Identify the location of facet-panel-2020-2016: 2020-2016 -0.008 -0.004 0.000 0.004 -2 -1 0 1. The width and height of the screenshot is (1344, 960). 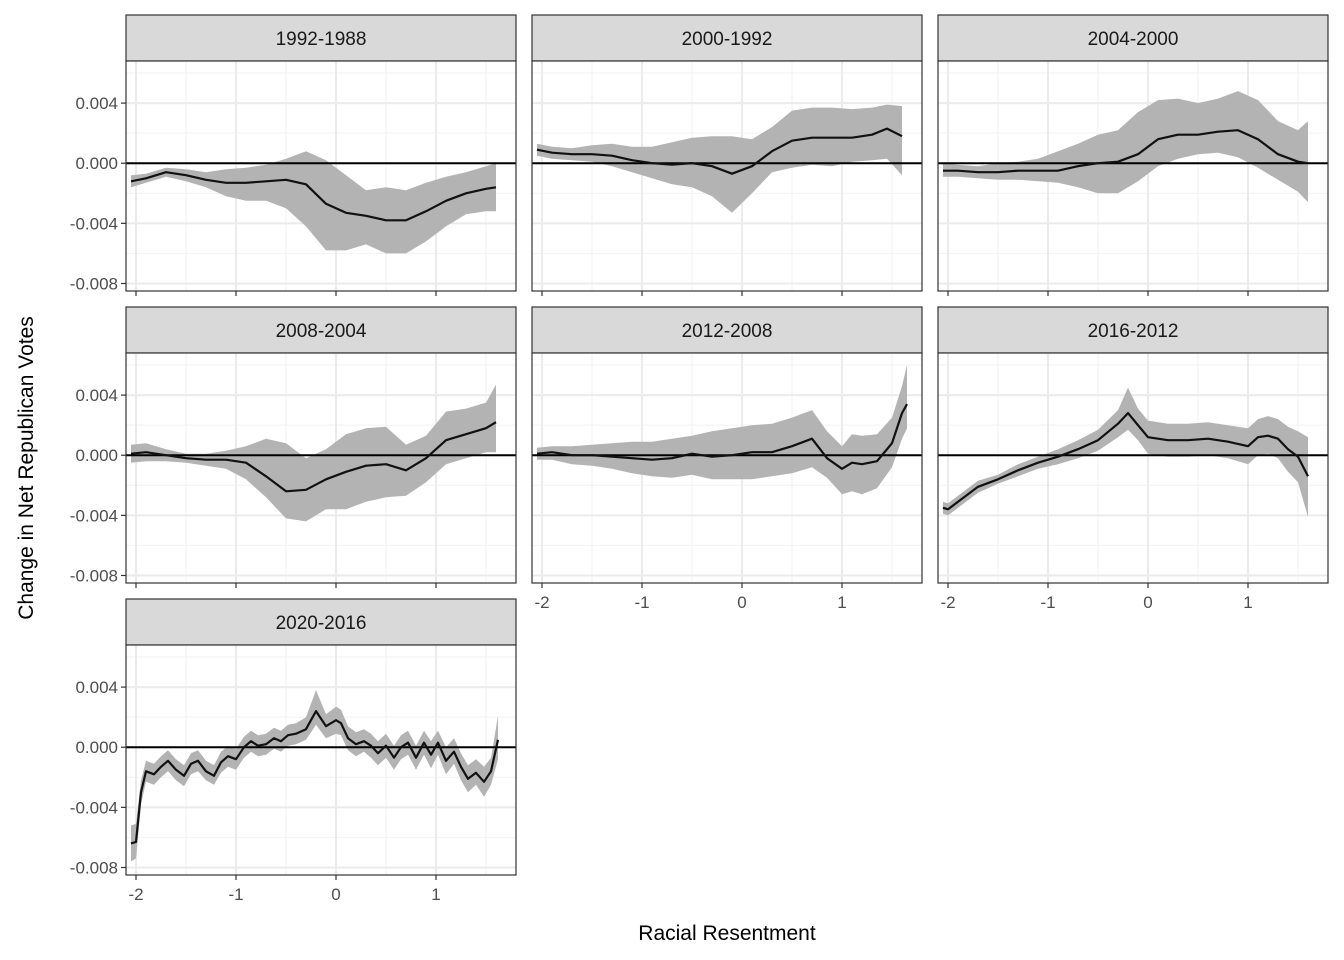
(293, 751).